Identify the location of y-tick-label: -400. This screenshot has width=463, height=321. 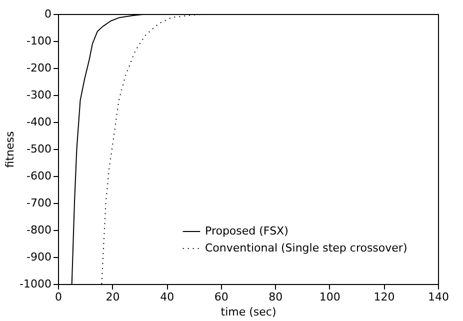
(39, 122).